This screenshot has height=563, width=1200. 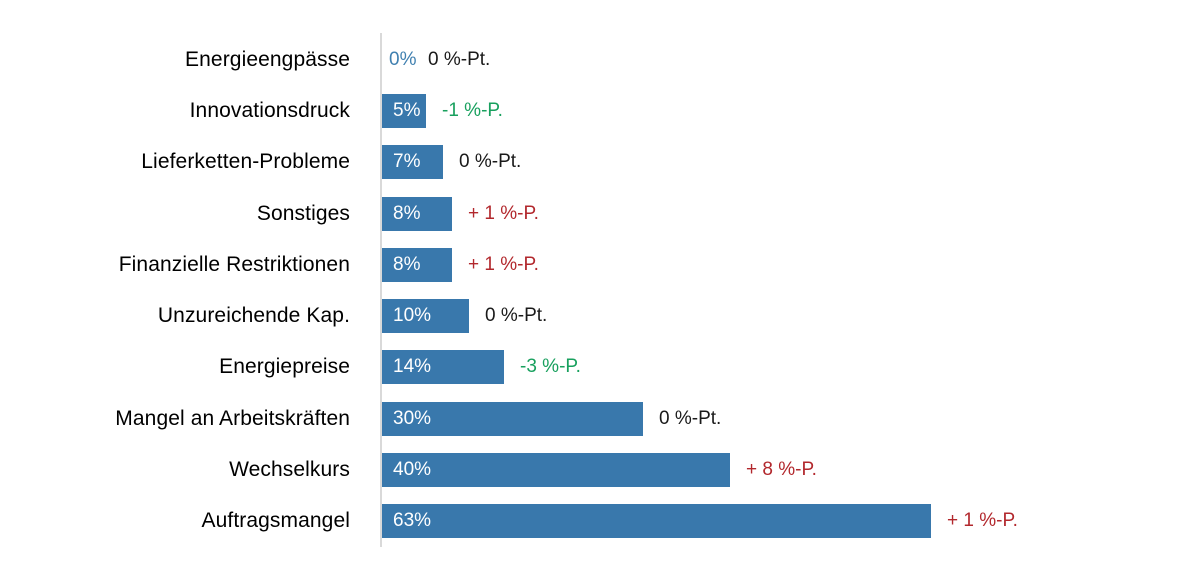 What do you see at coordinates (790, 60) in the screenshot?
I see `bar-track: 0% 0 %-Pt.` at bounding box center [790, 60].